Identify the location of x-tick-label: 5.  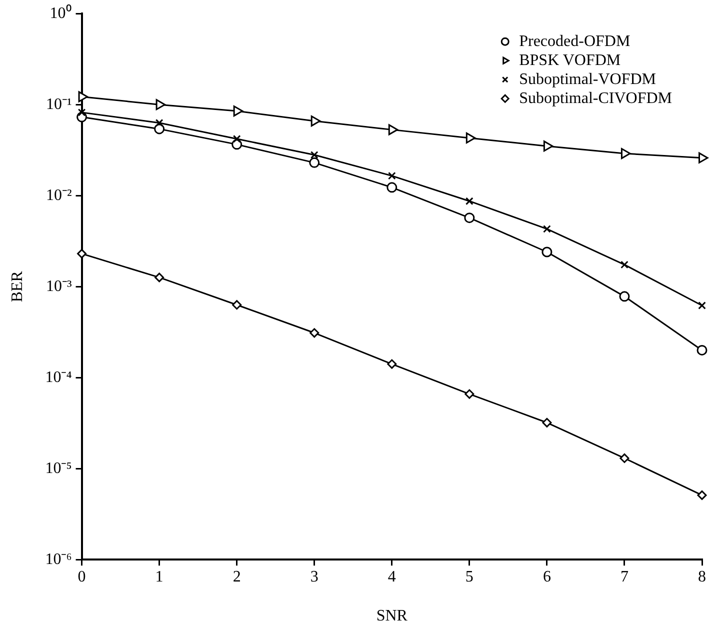
(469, 577).